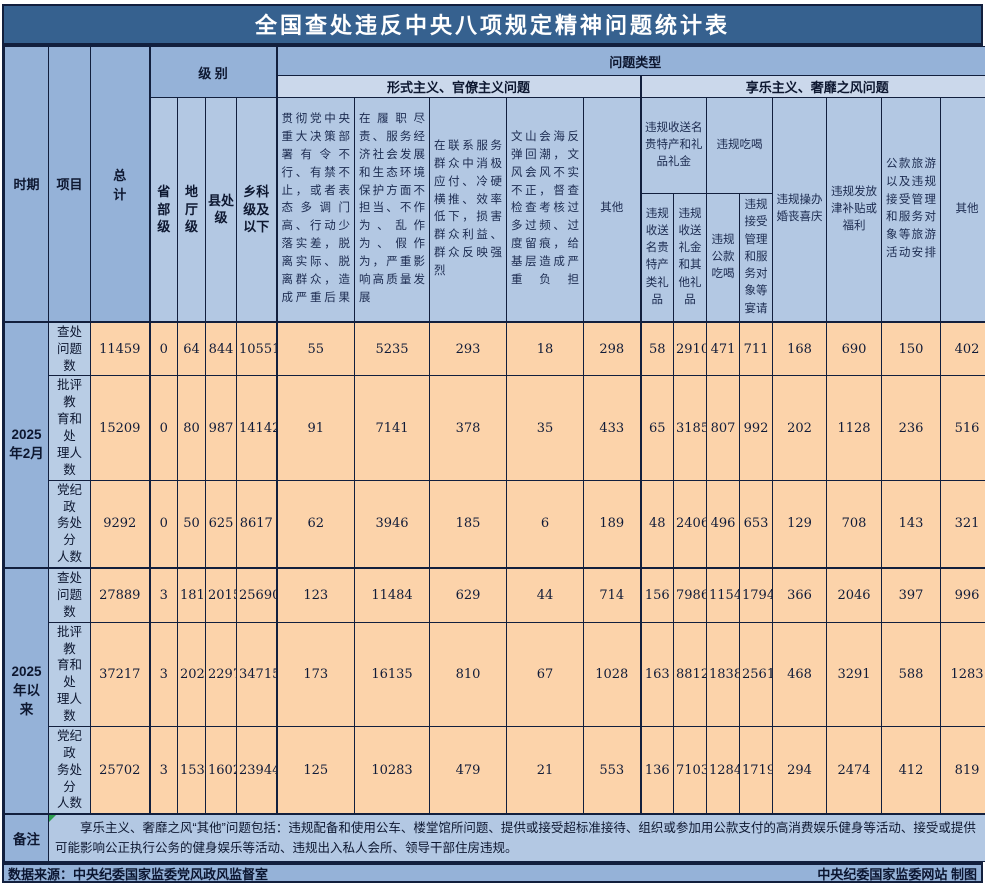 The image size is (985, 883). What do you see at coordinates (963, 674) in the screenshot?
I see `data-cell: 1283` at bounding box center [963, 674].